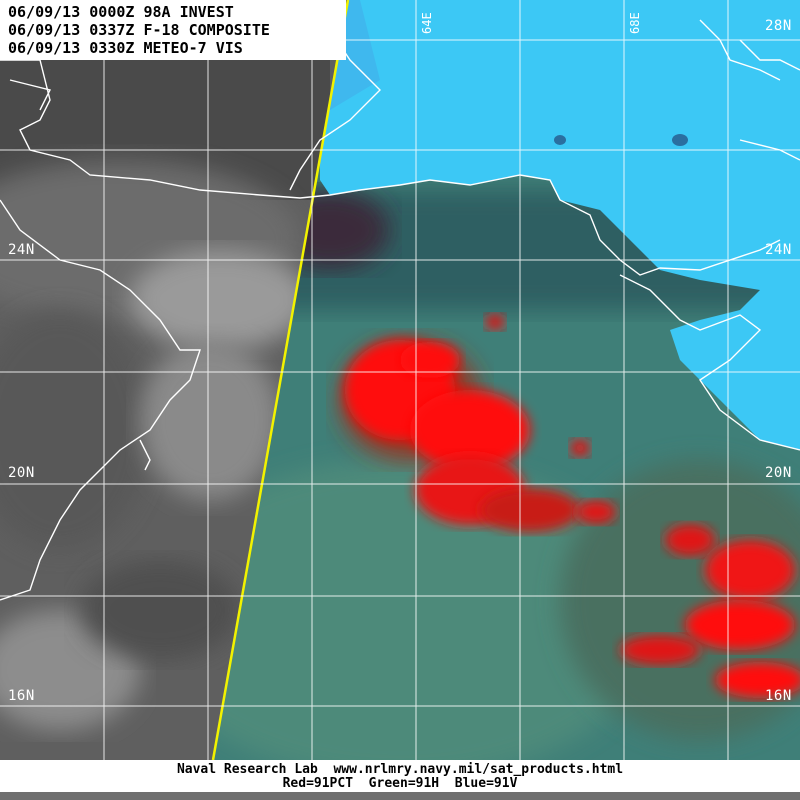 Image resolution: width=800 pixels, height=800 pixels. Describe the element at coordinates (21, 696) in the screenshot. I see `lat-label-16n-left: 16N` at that location.